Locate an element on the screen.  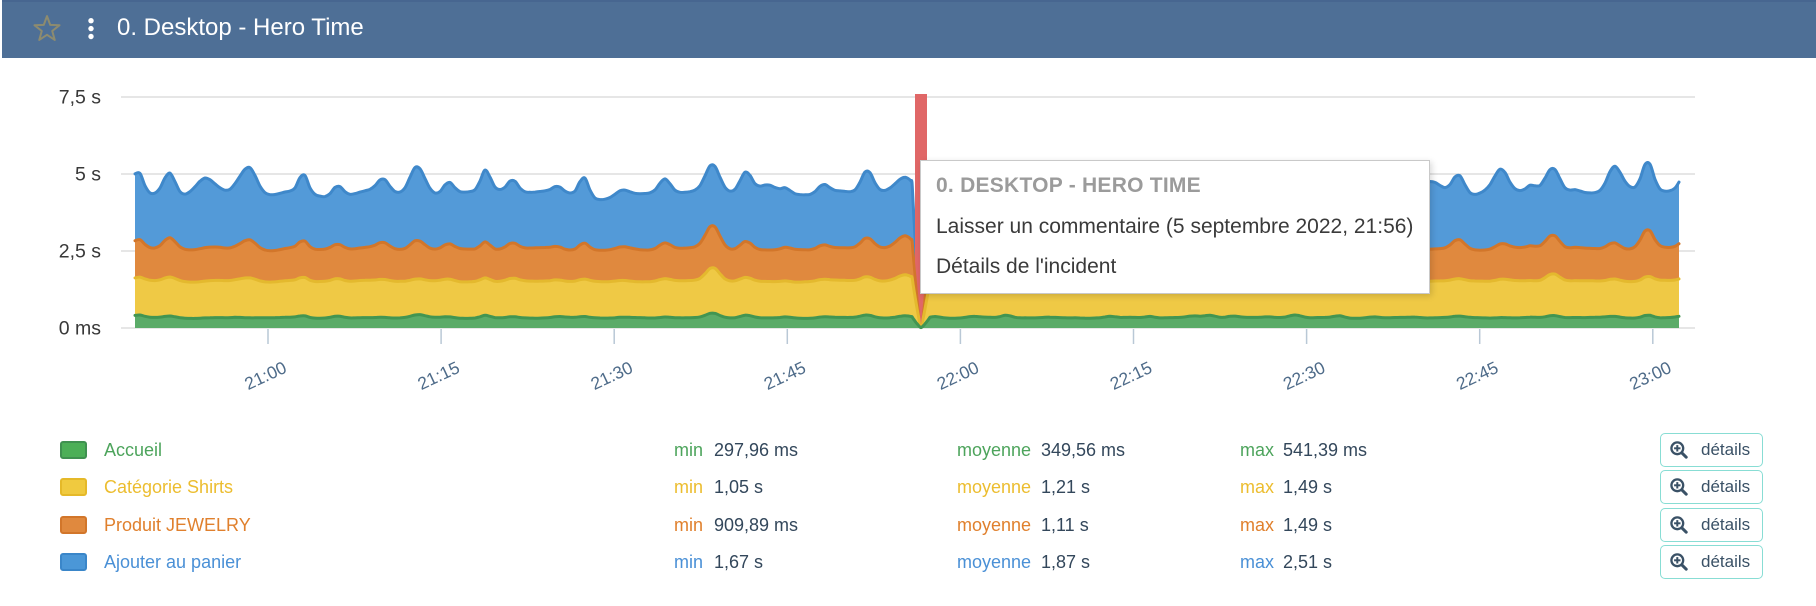
svg-text: 22:00 is located at coordinates (958, 375).